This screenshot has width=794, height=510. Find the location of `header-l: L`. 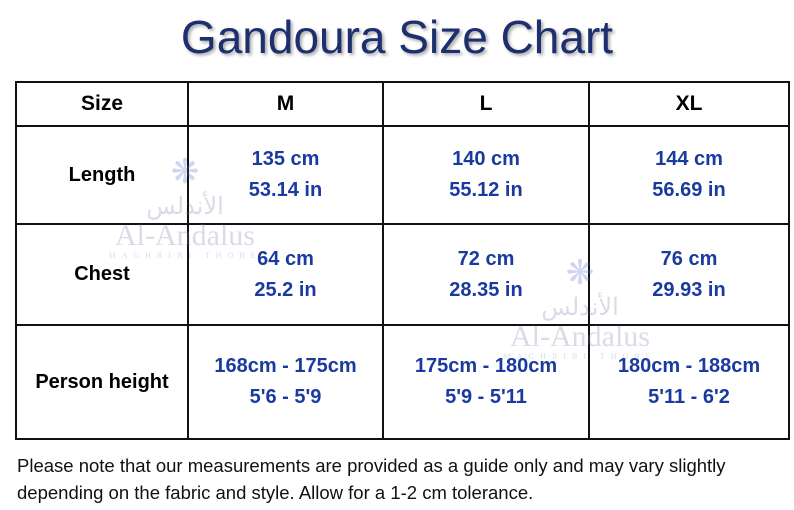

header-l: L is located at coordinates (486, 104).